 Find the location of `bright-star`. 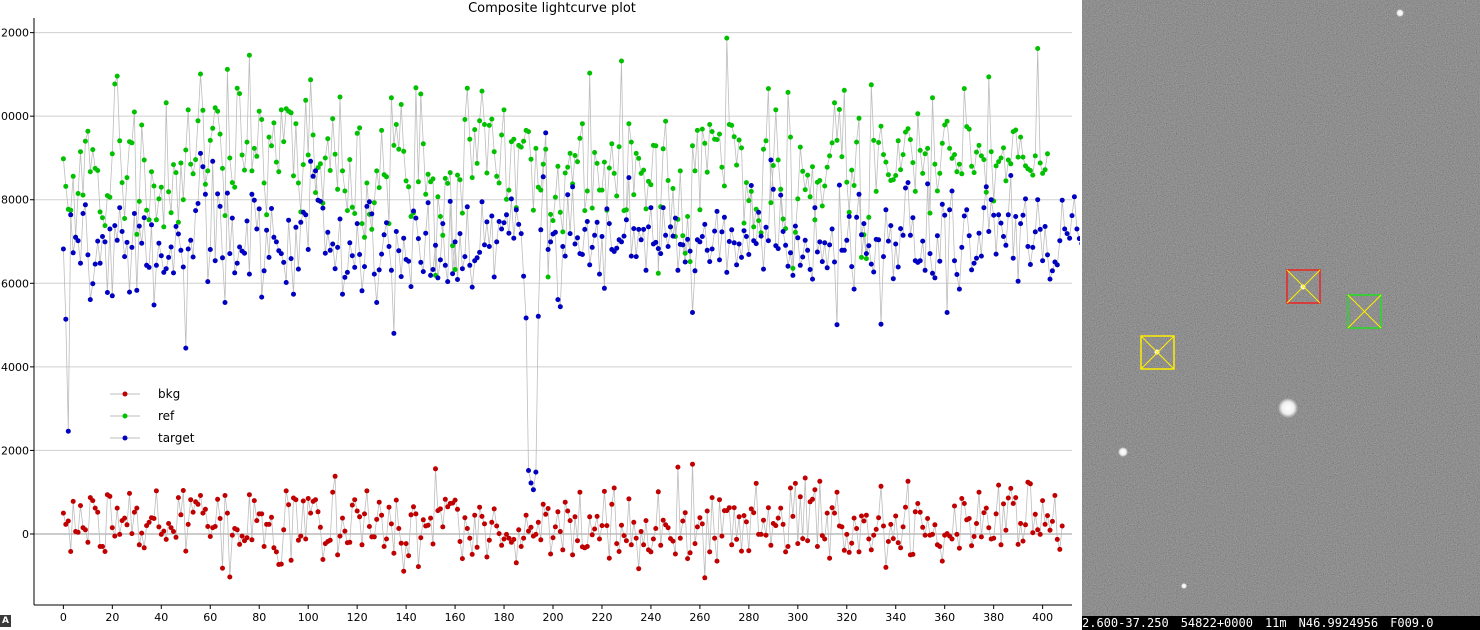

bright-star is located at coordinates (1288, 408).